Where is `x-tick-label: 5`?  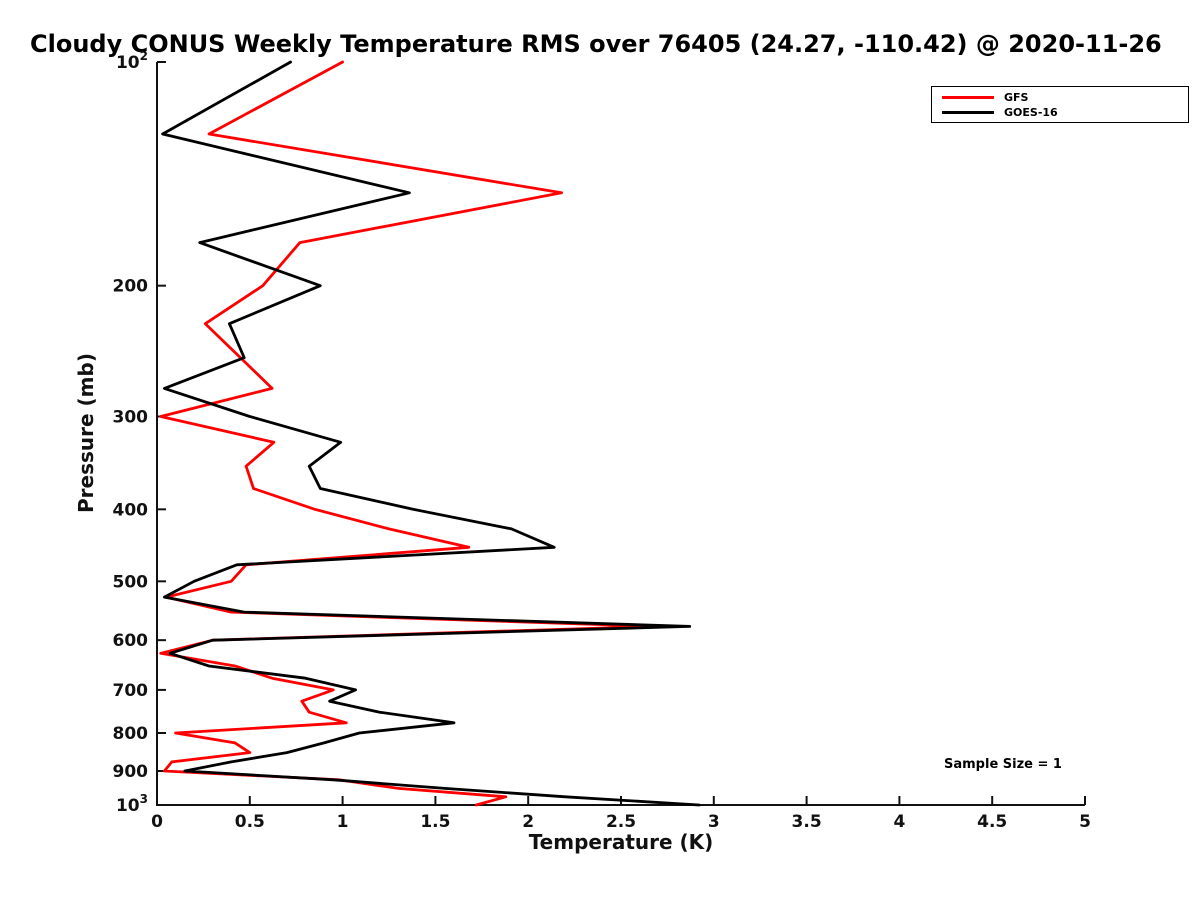 x-tick-label: 5 is located at coordinates (1085, 822).